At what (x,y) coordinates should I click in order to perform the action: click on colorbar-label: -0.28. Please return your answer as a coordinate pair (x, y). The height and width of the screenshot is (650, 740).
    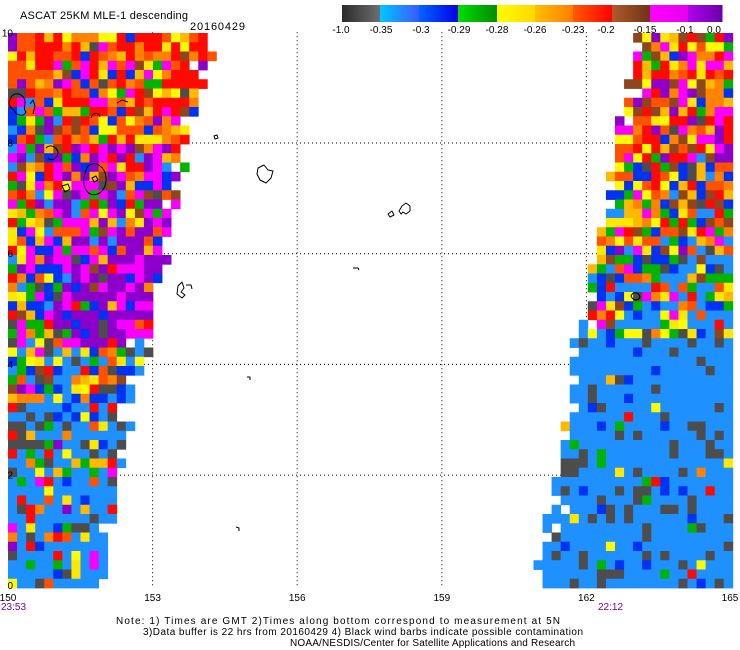
    Looking at the image, I should click on (497, 30).